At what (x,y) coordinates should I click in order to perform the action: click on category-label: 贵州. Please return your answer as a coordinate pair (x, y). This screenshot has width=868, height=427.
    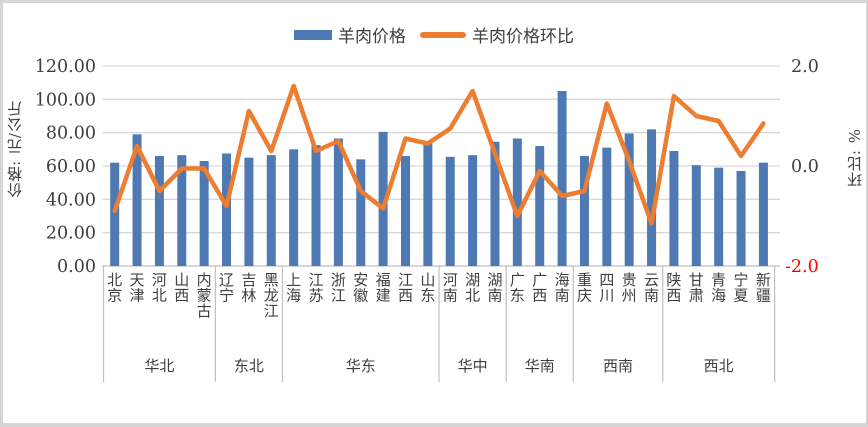
    Looking at the image, I should click on (629, 288).